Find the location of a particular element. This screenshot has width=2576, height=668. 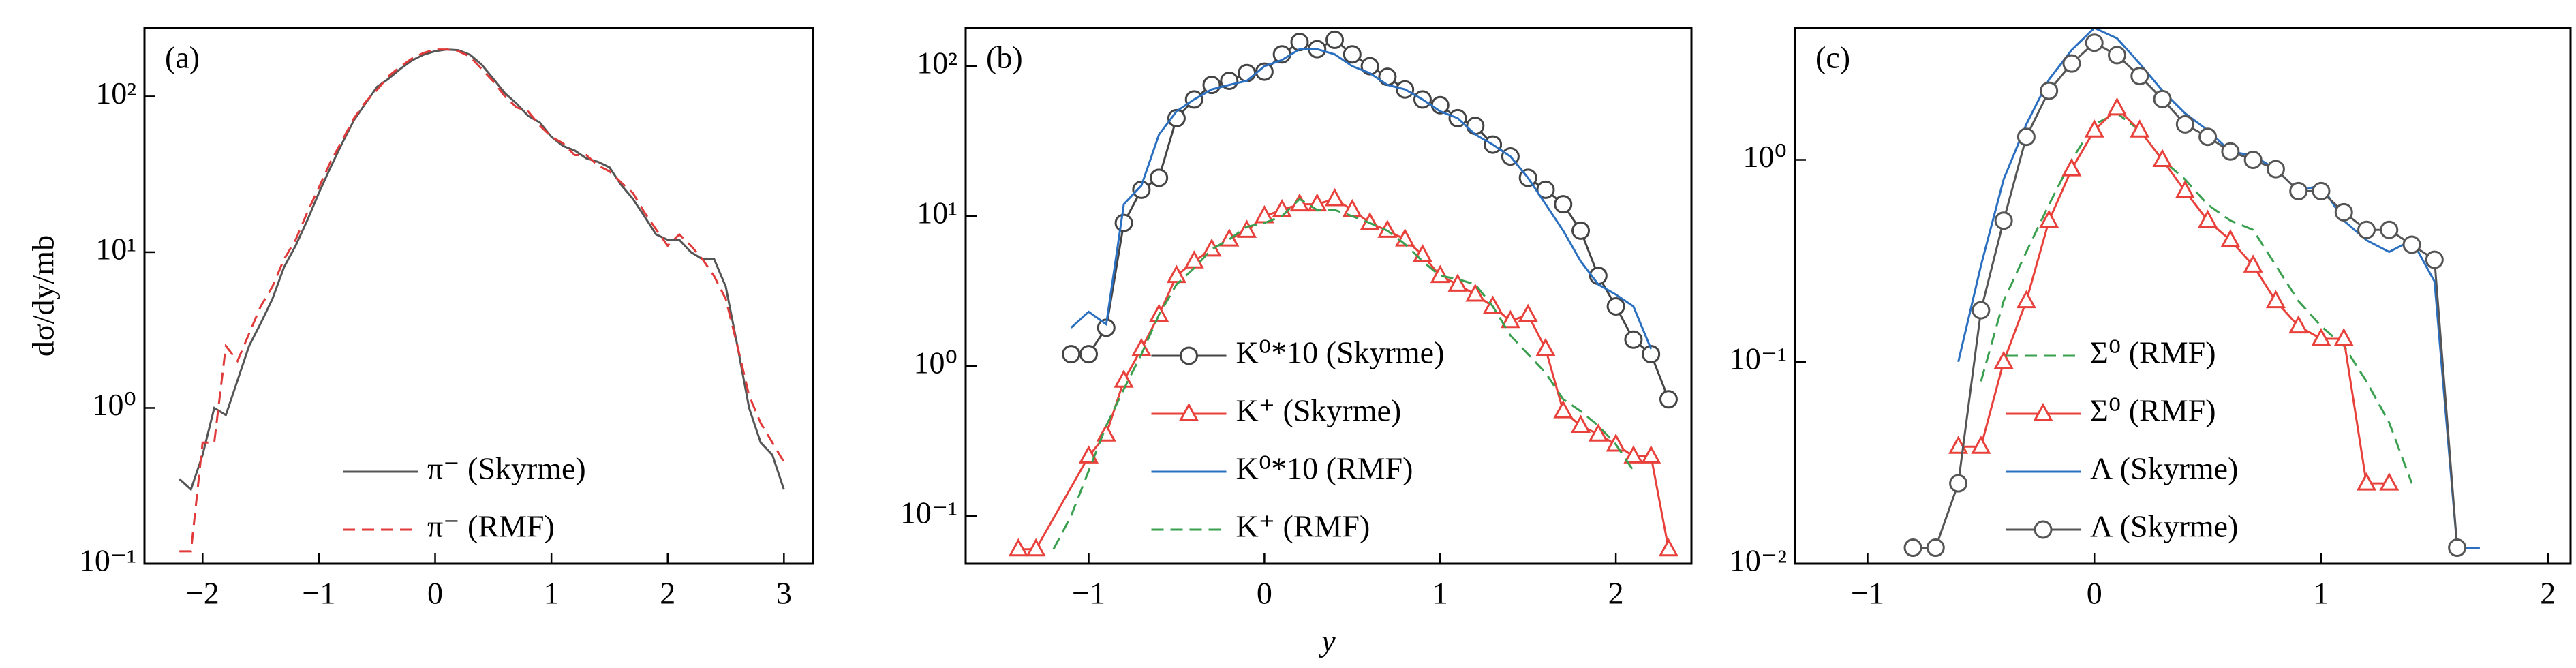

legend-label: K⁺ (Skyrme) is located at coordinates (1319, 410).